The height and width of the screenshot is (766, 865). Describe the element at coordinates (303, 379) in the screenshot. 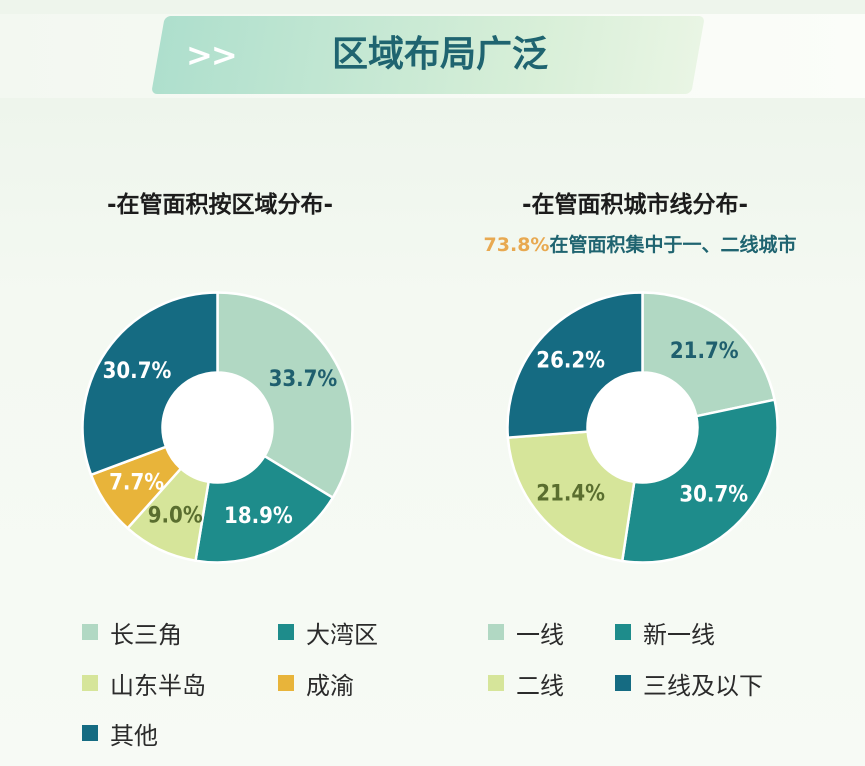

I see `region-data-label-0: 33.7%` at that location.